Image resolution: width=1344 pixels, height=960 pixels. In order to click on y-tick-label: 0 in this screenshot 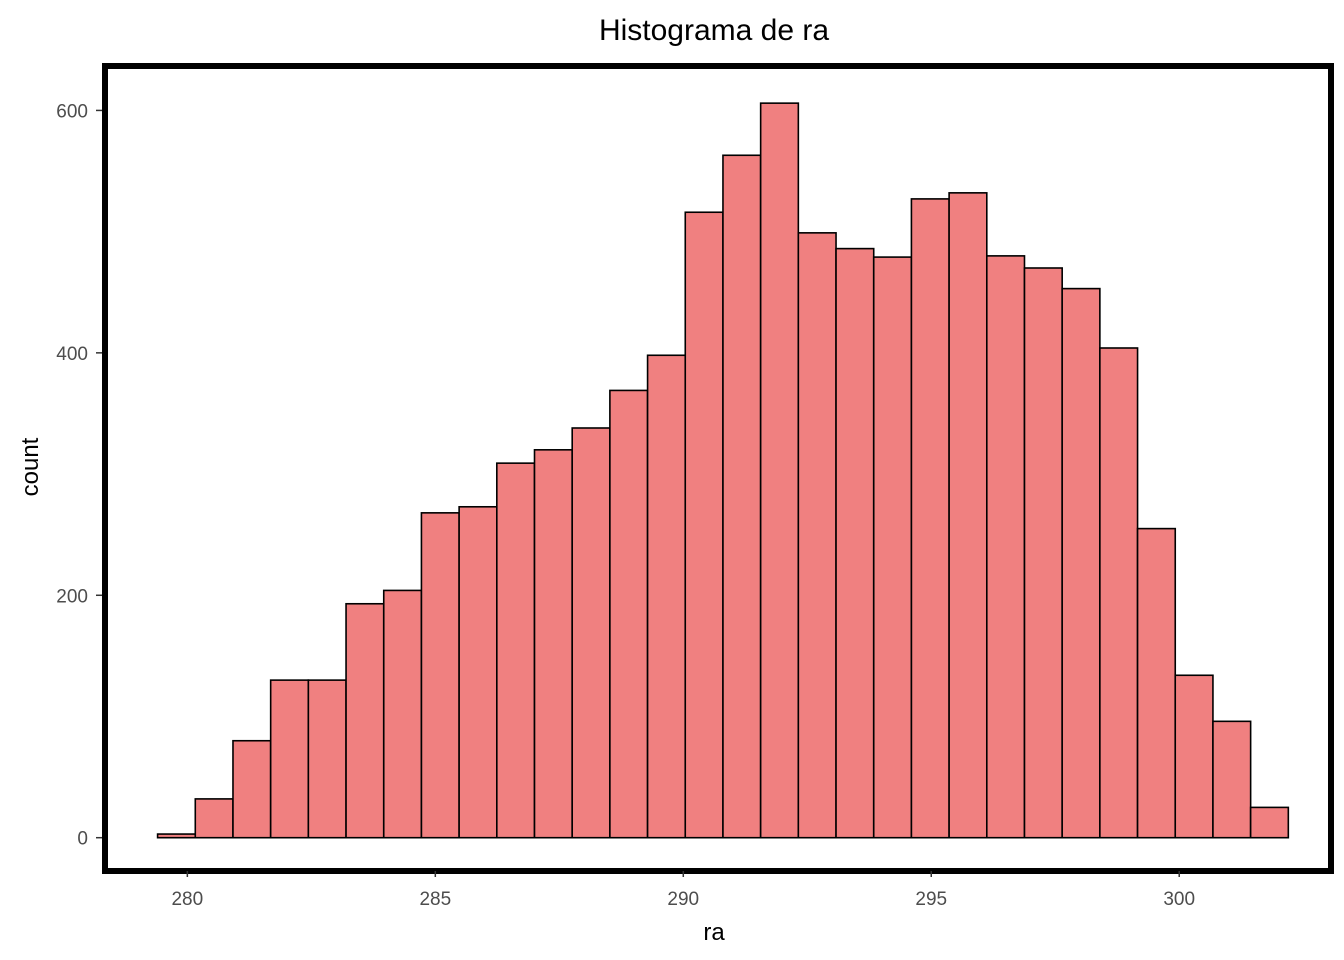, I will do `click(82, 839)`.